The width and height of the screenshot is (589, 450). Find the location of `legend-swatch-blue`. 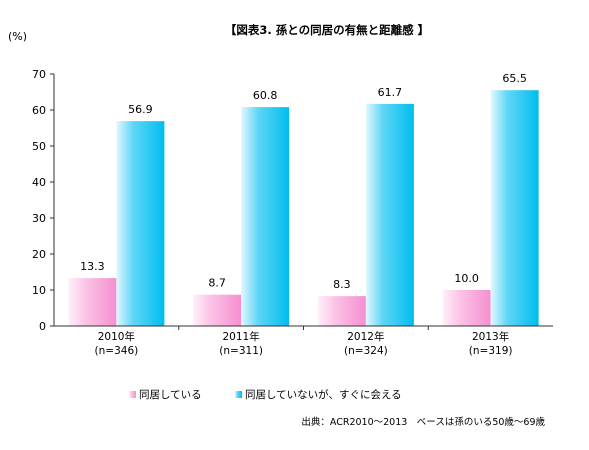

legend-swatch-blue is located at coordinates (238, 394).